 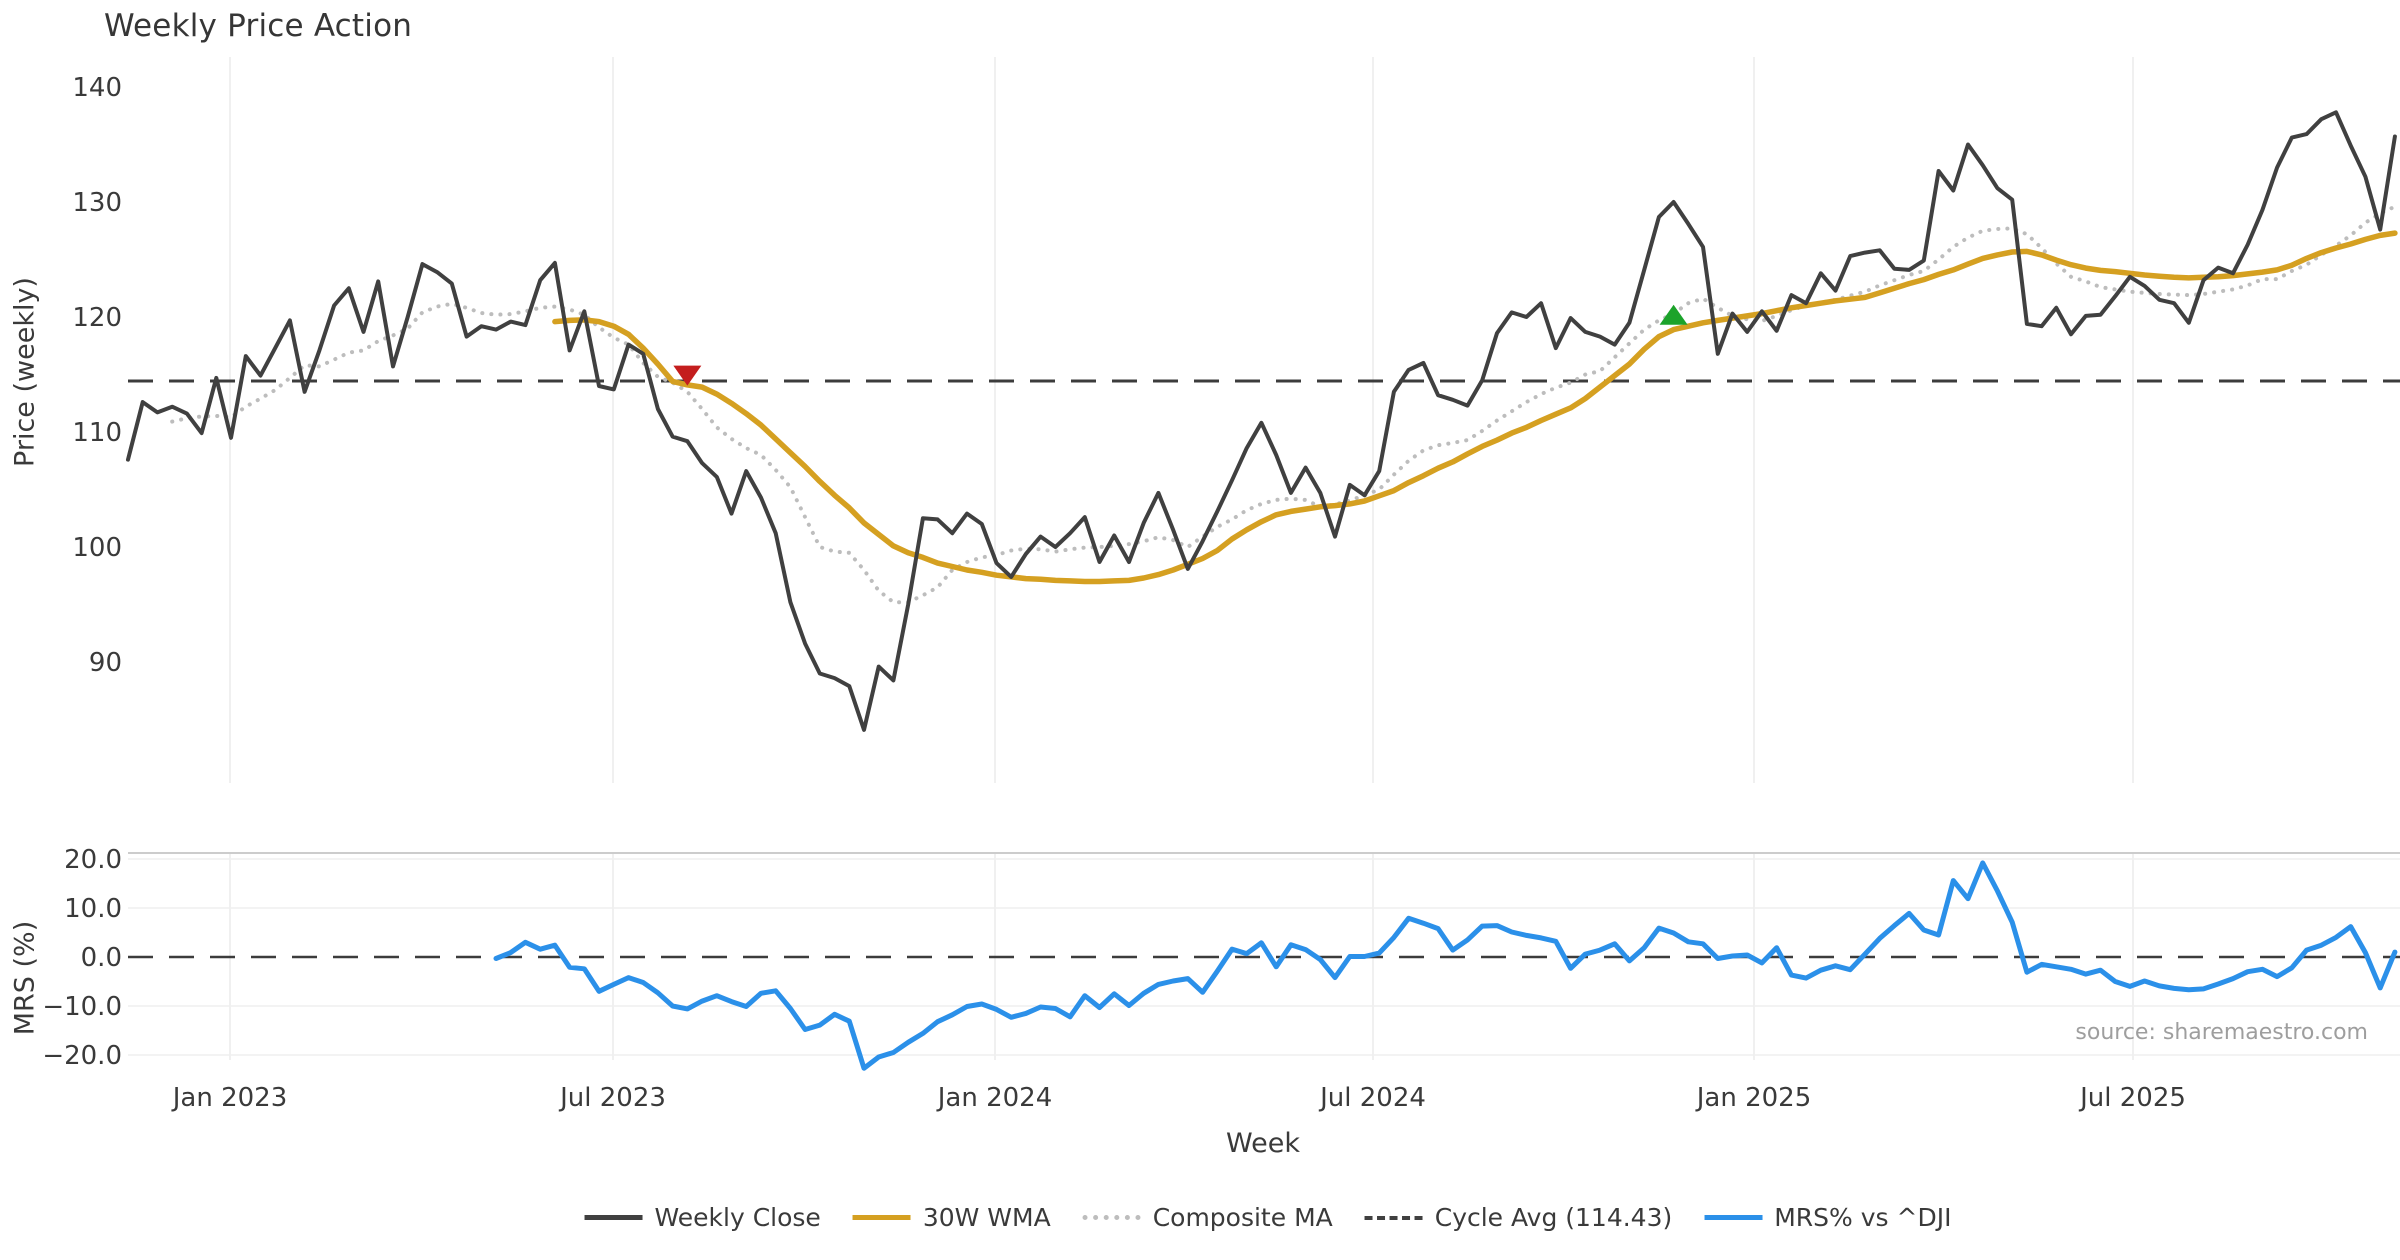 I want to click on legend-item-mrs: MRS% vs ^DJI, so click(x=1827, y=1217).